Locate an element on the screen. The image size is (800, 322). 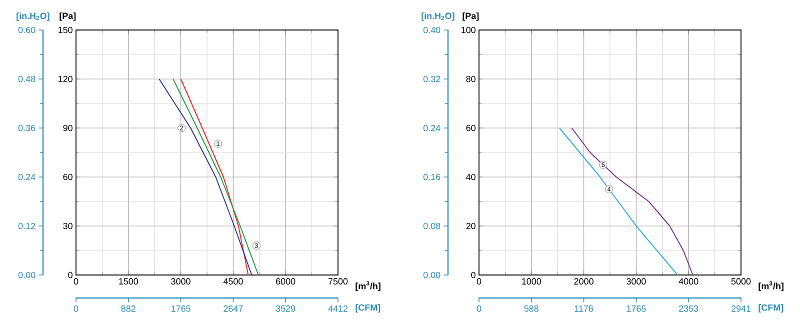
x-tick-label: 1500 is located at coordinates (128, 281).